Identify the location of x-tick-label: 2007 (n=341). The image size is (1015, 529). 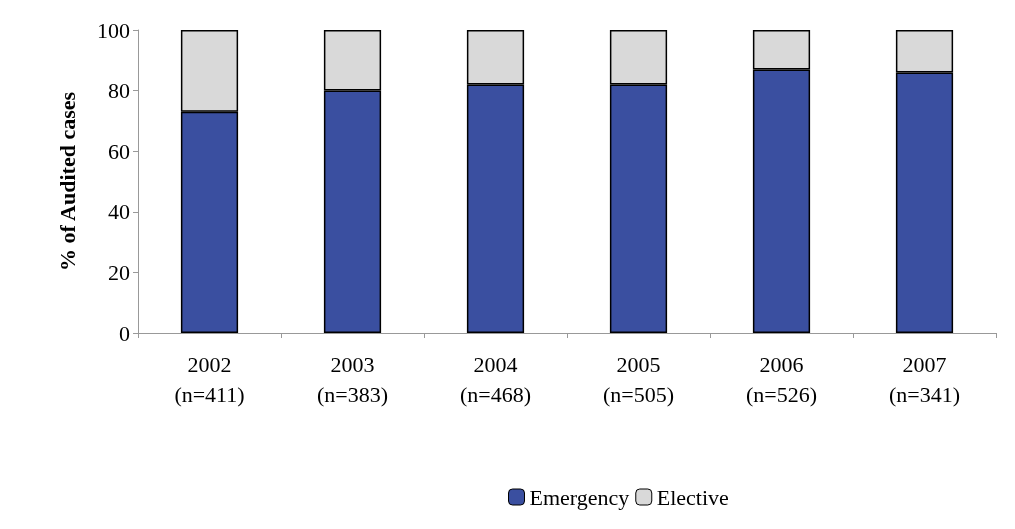
(924, 379).